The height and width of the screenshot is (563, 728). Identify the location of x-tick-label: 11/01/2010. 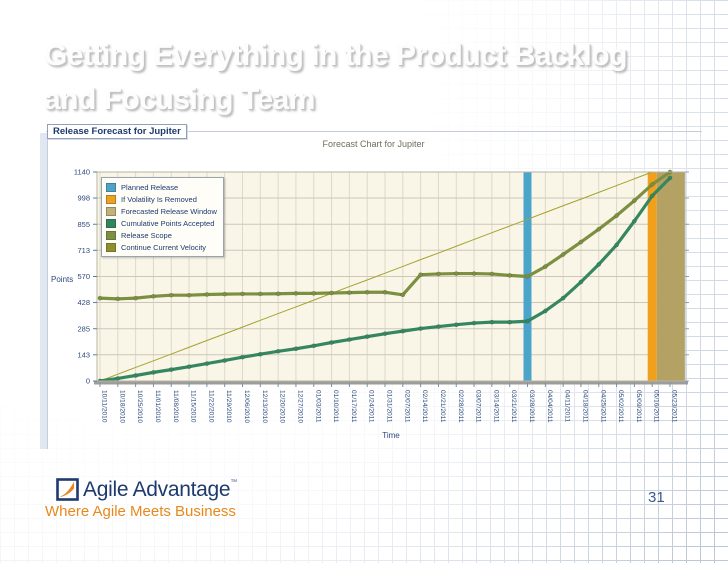
(157, 406).